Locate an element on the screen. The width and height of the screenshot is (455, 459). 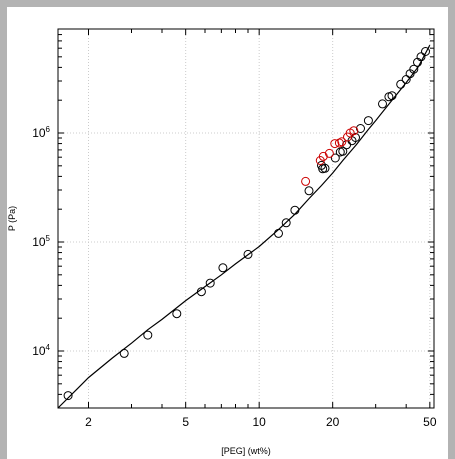
x-tick-label: 2 is located at coordinates (88, 422).